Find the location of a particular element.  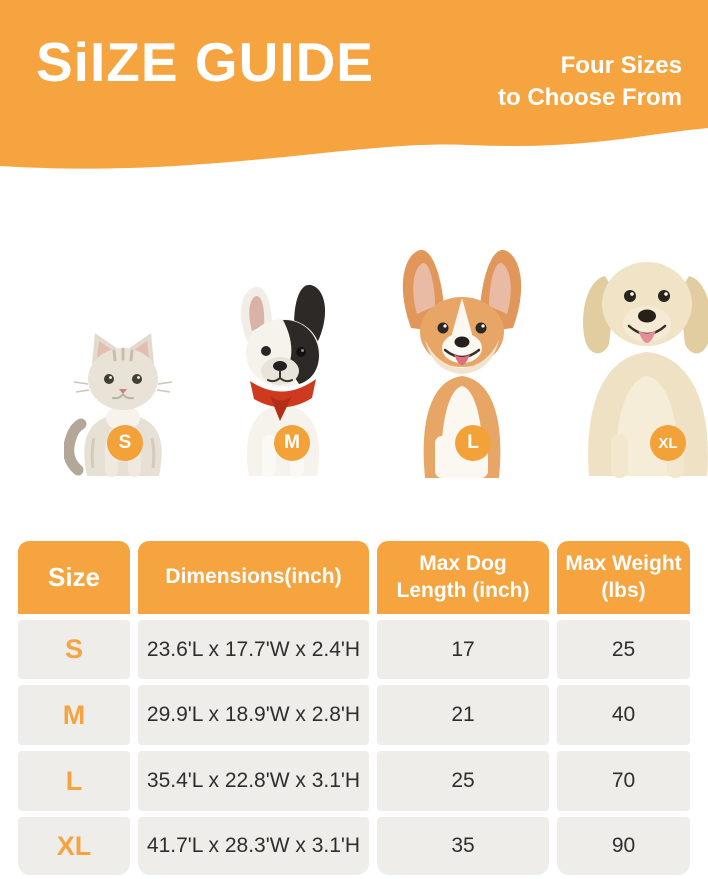

column-header-dimensions: Dimensions(inch) is located at coordinates (253, 577).